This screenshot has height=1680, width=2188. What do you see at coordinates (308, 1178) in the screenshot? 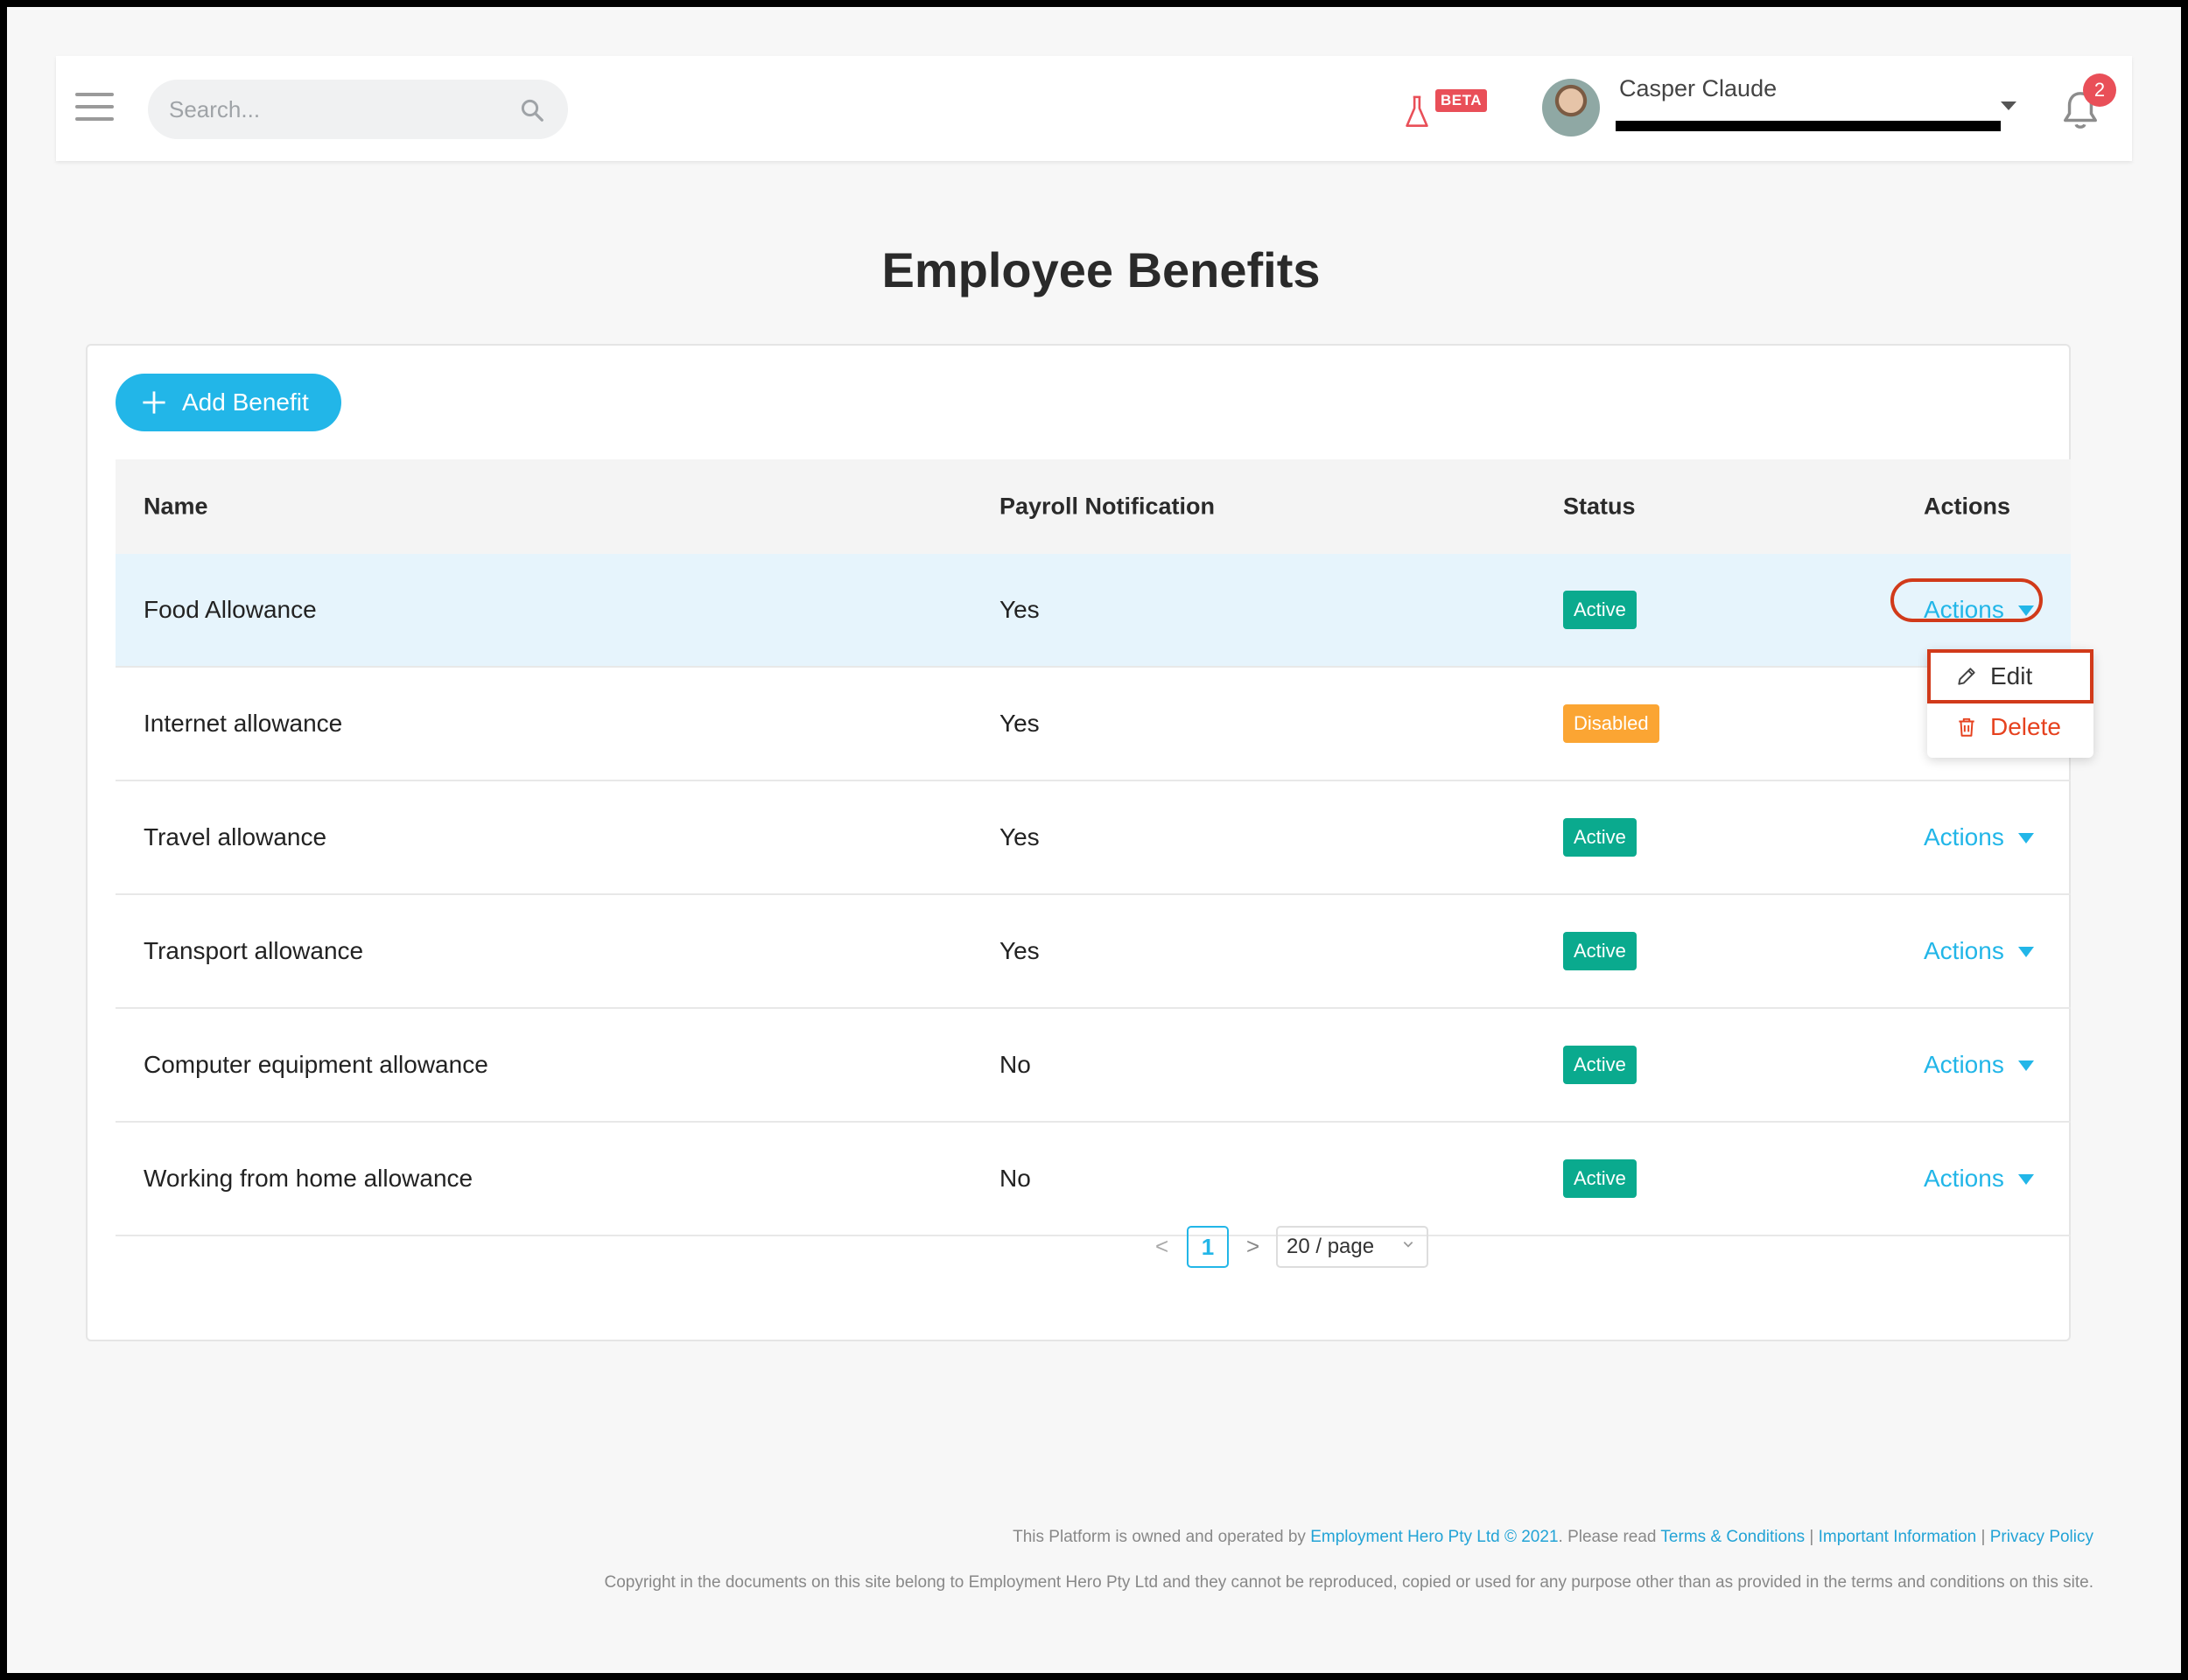
I see `benefit-name: Working from home allowance` at bounding box center [308, 1178].